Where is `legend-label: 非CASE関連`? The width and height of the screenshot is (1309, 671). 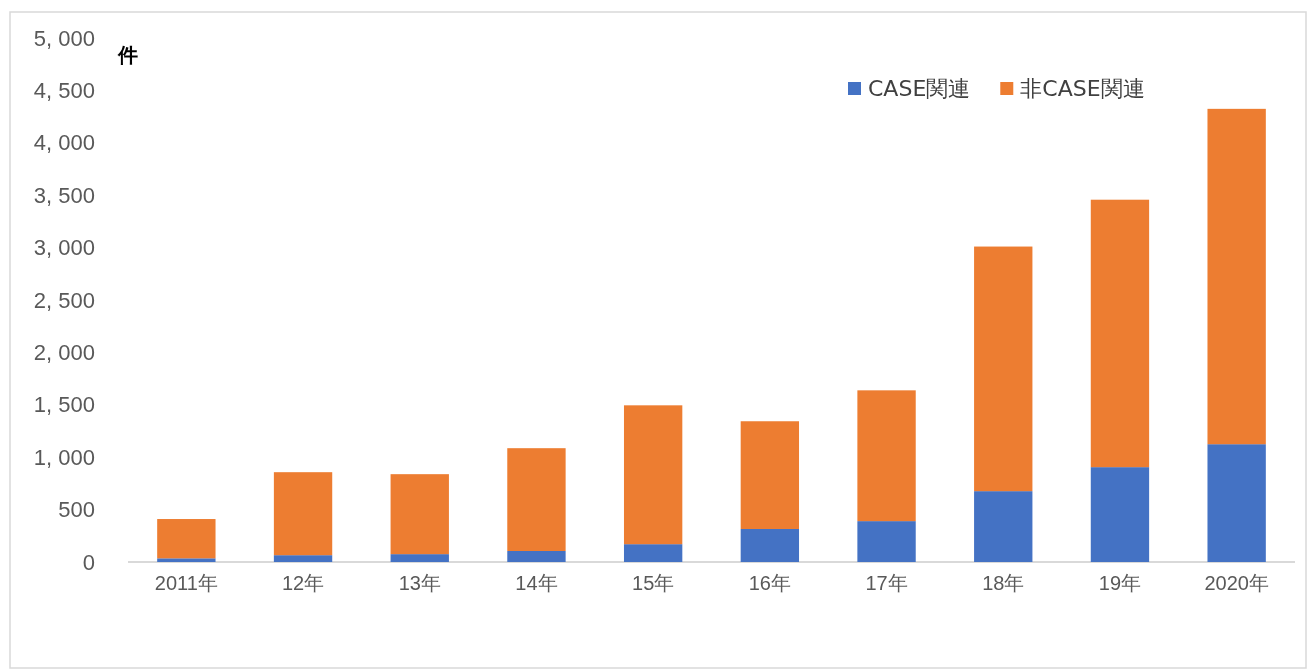
legend-label: 非CASE関連 is located at coordinates (1082, 88).